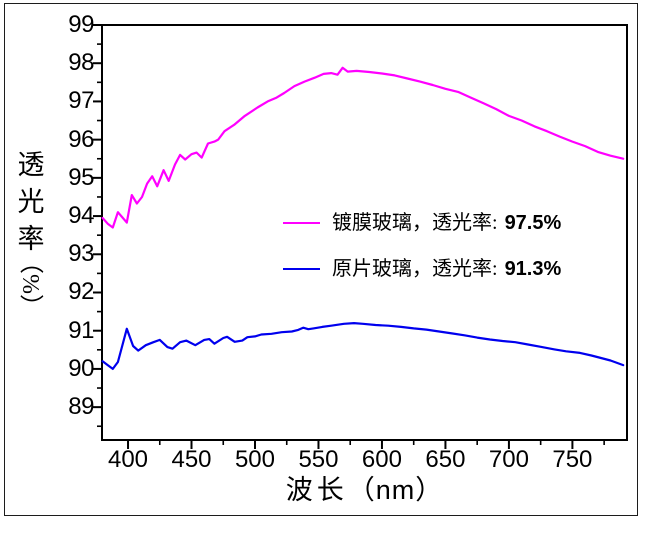 This screenshot has height=536, width=650. Describe the element at coordinates (191, 459) in the screenshot. I see `x-tick-label: 450` at that location.